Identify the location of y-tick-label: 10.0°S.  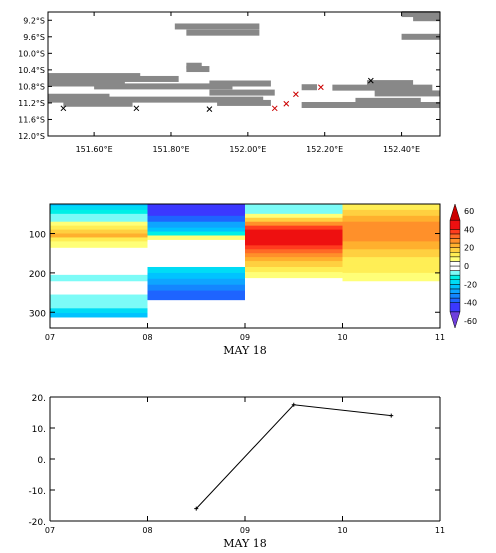
(31, 53).